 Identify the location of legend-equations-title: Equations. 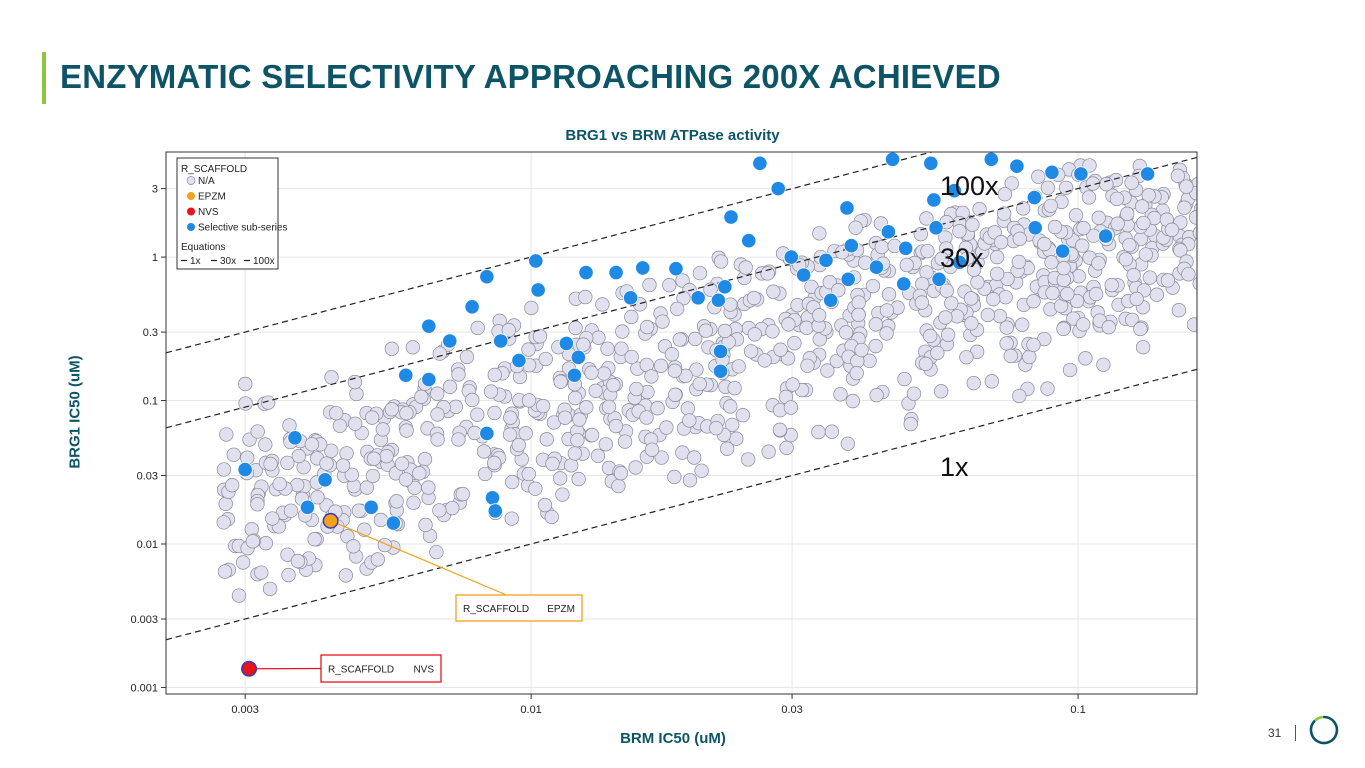
(203, 247).